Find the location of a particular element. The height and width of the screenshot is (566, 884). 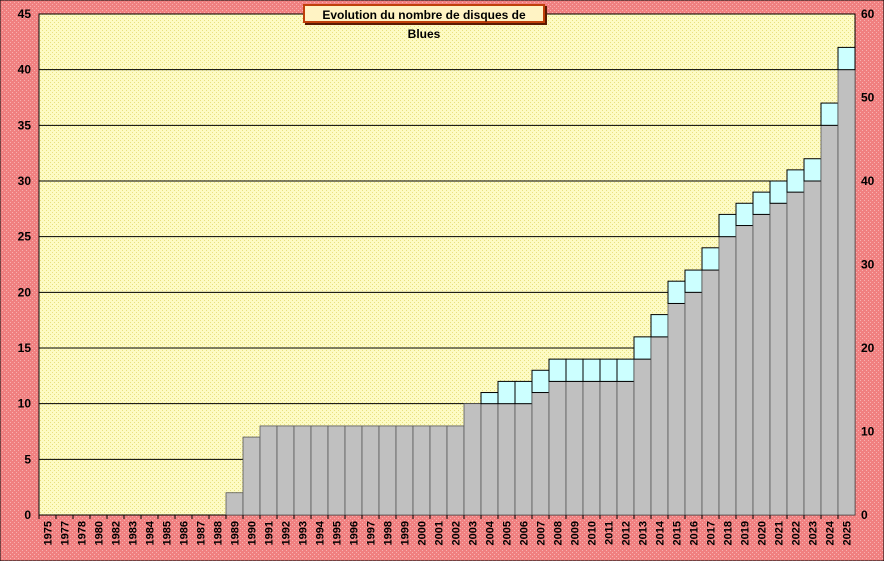

x-tick-label: 1992 is located at coordinates (287, 533).